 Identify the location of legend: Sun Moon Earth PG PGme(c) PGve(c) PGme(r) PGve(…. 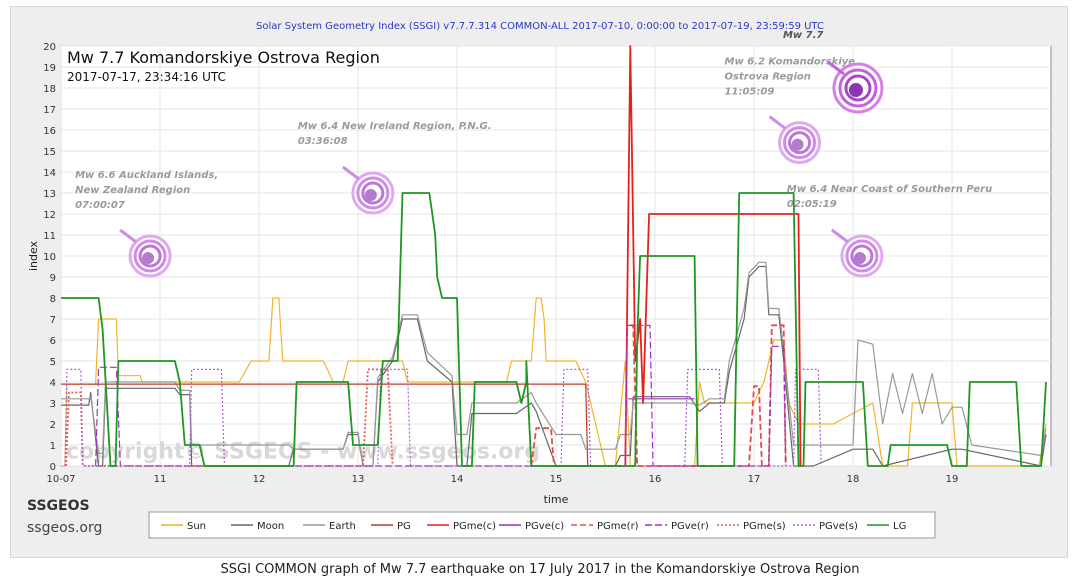
(533, 526).